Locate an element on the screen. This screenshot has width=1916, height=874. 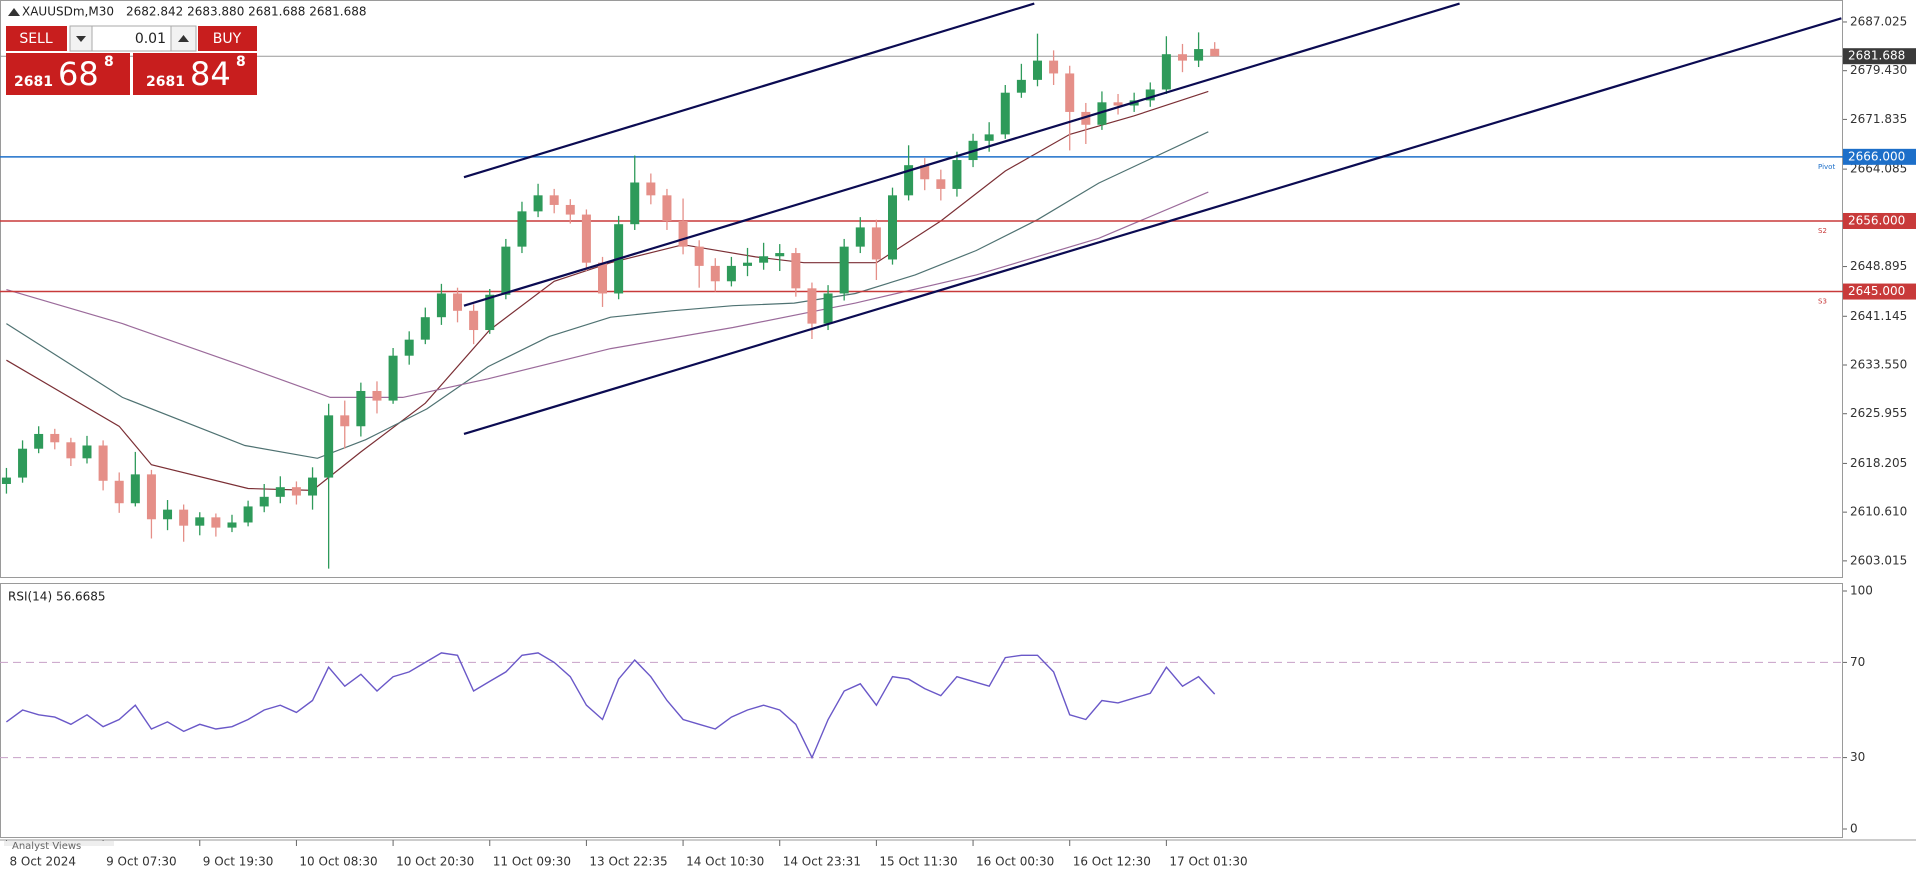
footer-tab is located at coordinates (59, 843).